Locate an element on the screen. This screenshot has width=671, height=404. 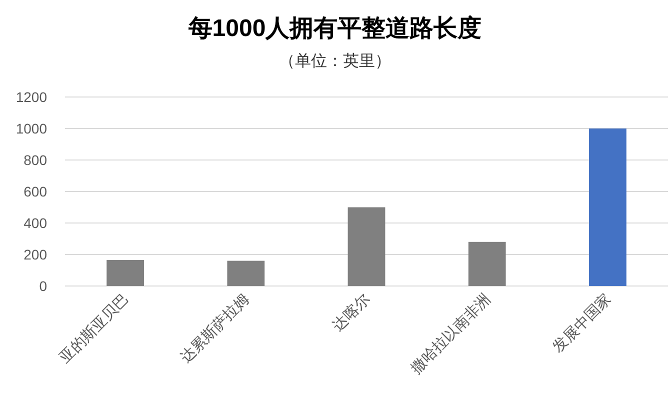
x-tick-label: 达喀尔 is located at coordinates (351, 312).